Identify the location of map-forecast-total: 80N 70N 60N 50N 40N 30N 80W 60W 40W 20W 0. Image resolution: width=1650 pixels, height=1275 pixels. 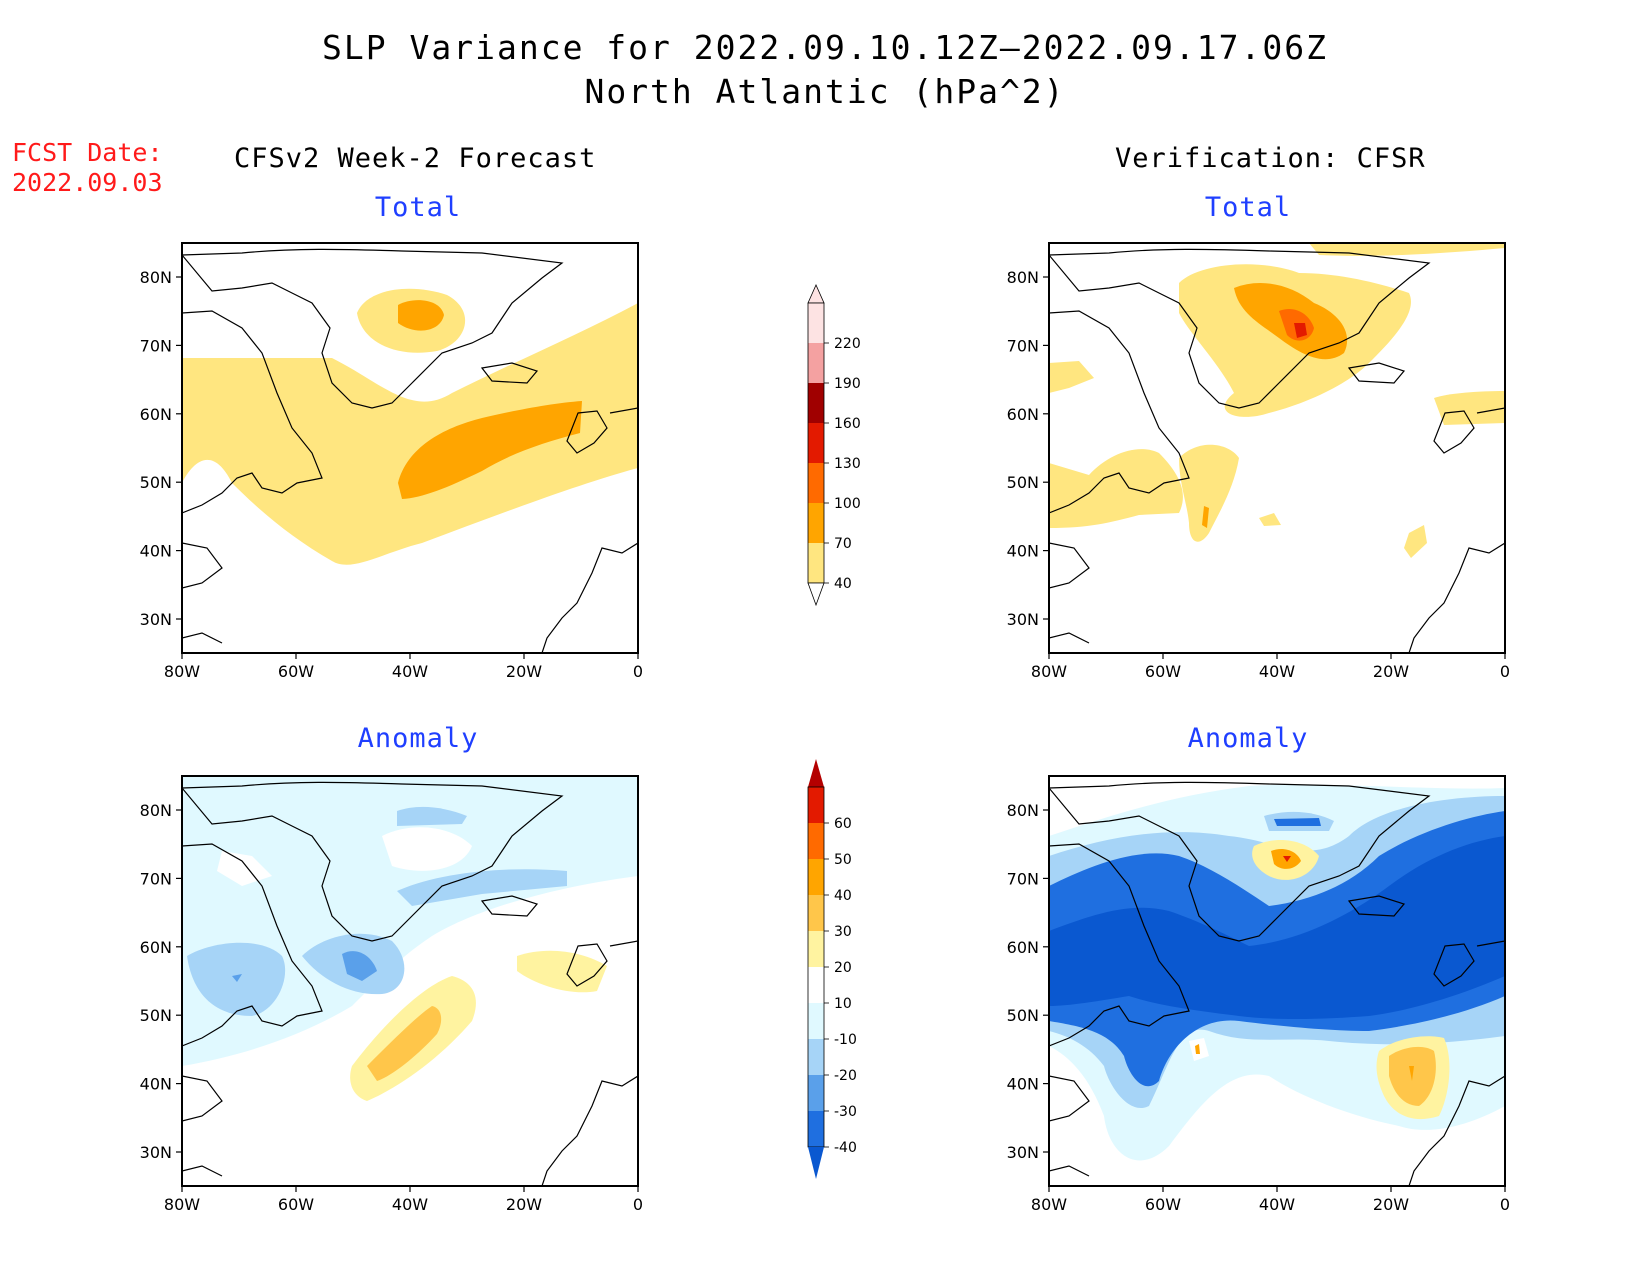
(391, 461).